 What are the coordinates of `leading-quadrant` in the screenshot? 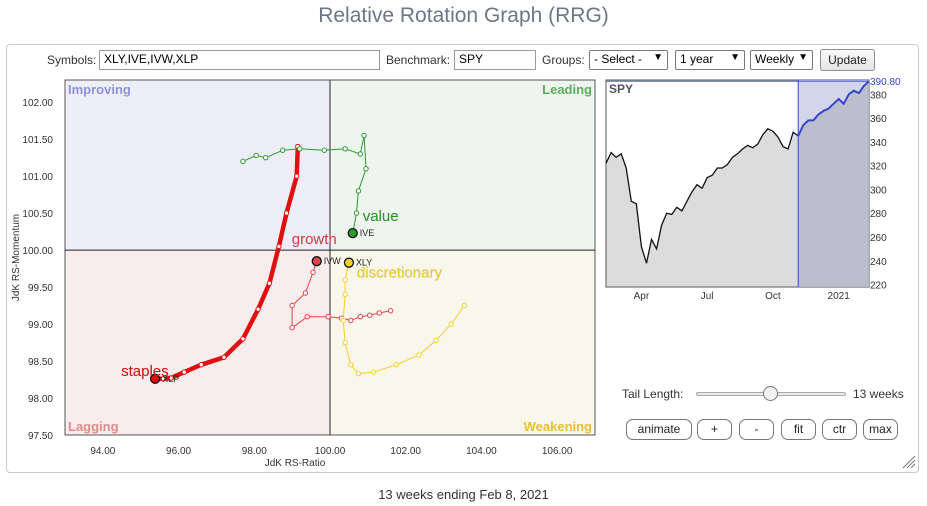 It's located at (462, 165).